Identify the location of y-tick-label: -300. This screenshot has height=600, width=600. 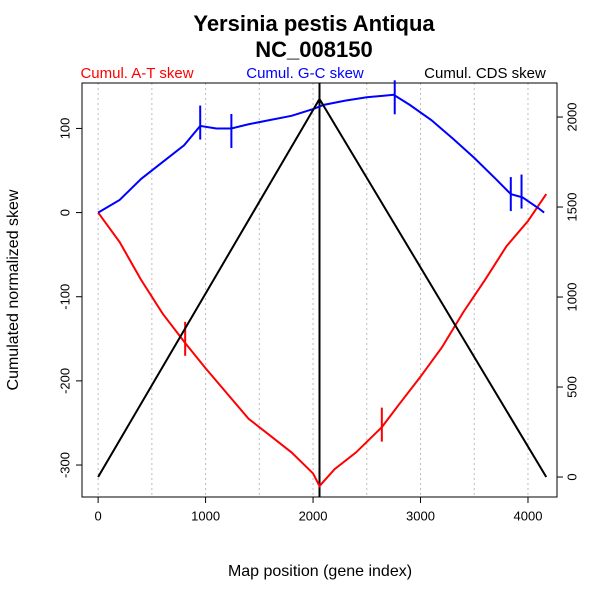
(64, 465).